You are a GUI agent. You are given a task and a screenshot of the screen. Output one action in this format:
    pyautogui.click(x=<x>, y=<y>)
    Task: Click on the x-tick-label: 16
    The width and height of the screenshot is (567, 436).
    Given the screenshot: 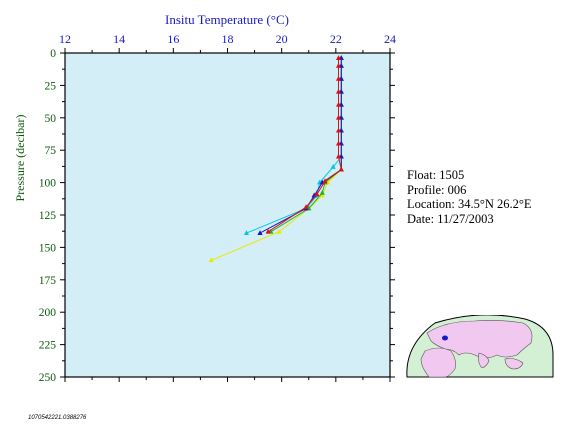 What is the action you would take?
    pyautogui.click(x=173, y=39)
    